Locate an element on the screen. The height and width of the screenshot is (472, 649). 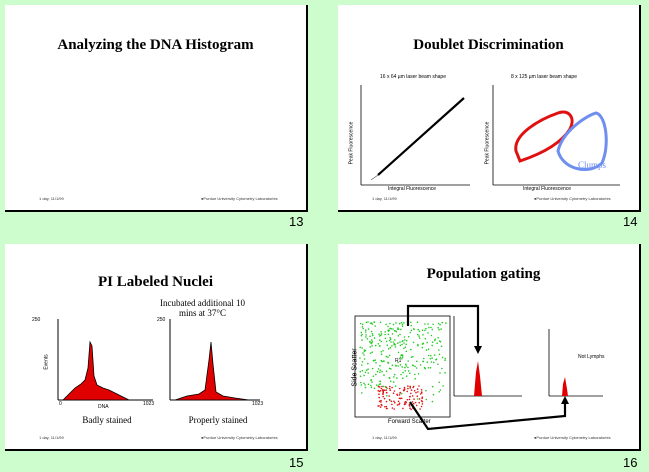
scatter-plot-frame is located at coordinates (402, 366).